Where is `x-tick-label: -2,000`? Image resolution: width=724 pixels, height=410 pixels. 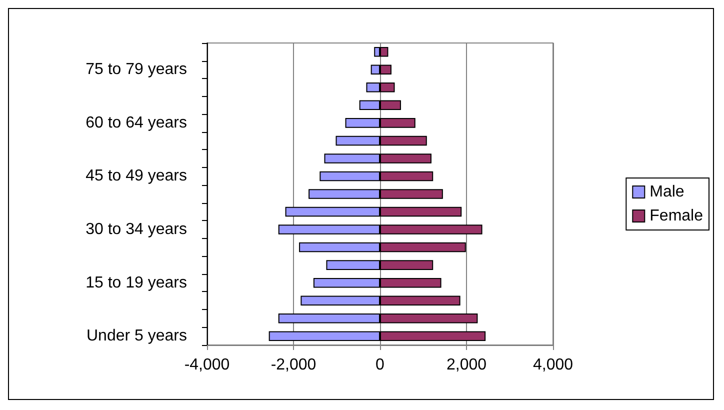 x-tick-label: -2,000 is located at coordinates (293, 365).